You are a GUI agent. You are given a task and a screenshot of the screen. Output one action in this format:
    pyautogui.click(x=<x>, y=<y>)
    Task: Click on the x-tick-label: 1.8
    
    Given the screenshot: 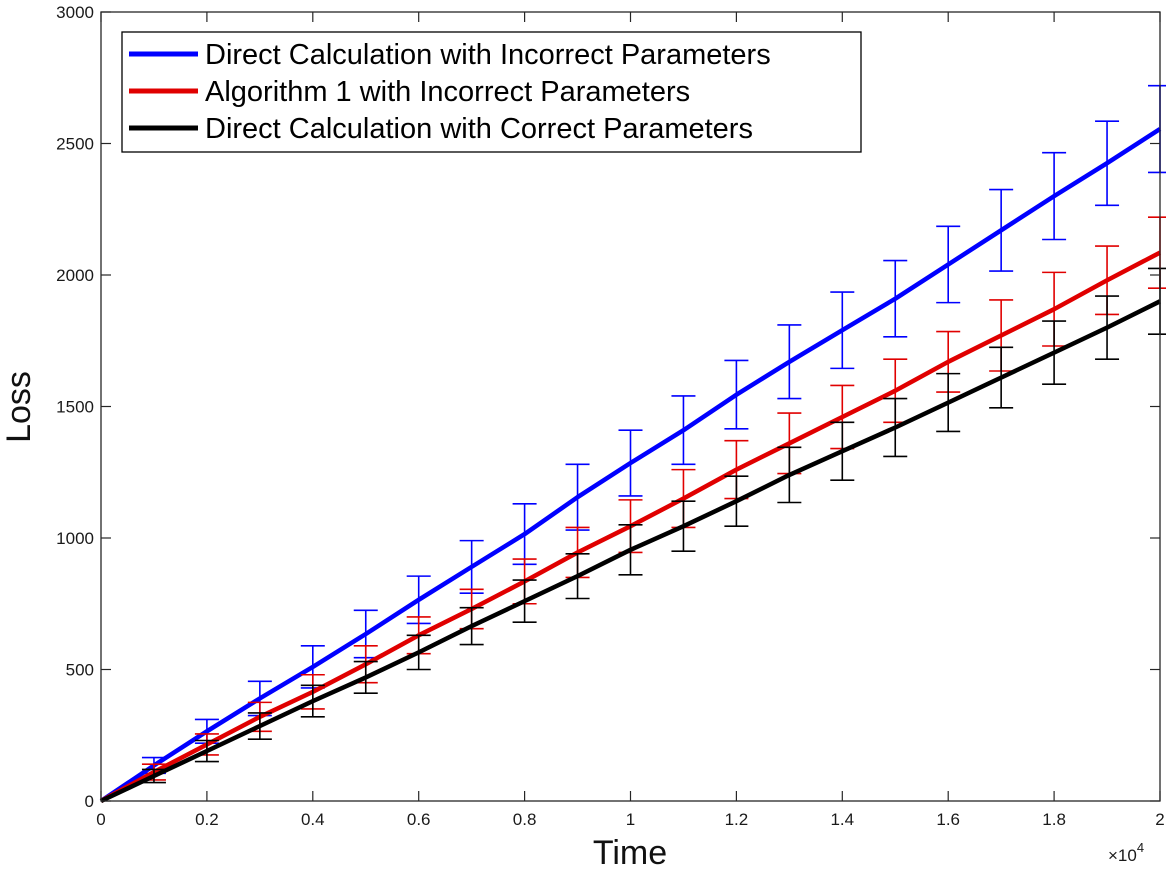 What is the action you would take?
    pyautogui.click(x=1054, y=819)
    